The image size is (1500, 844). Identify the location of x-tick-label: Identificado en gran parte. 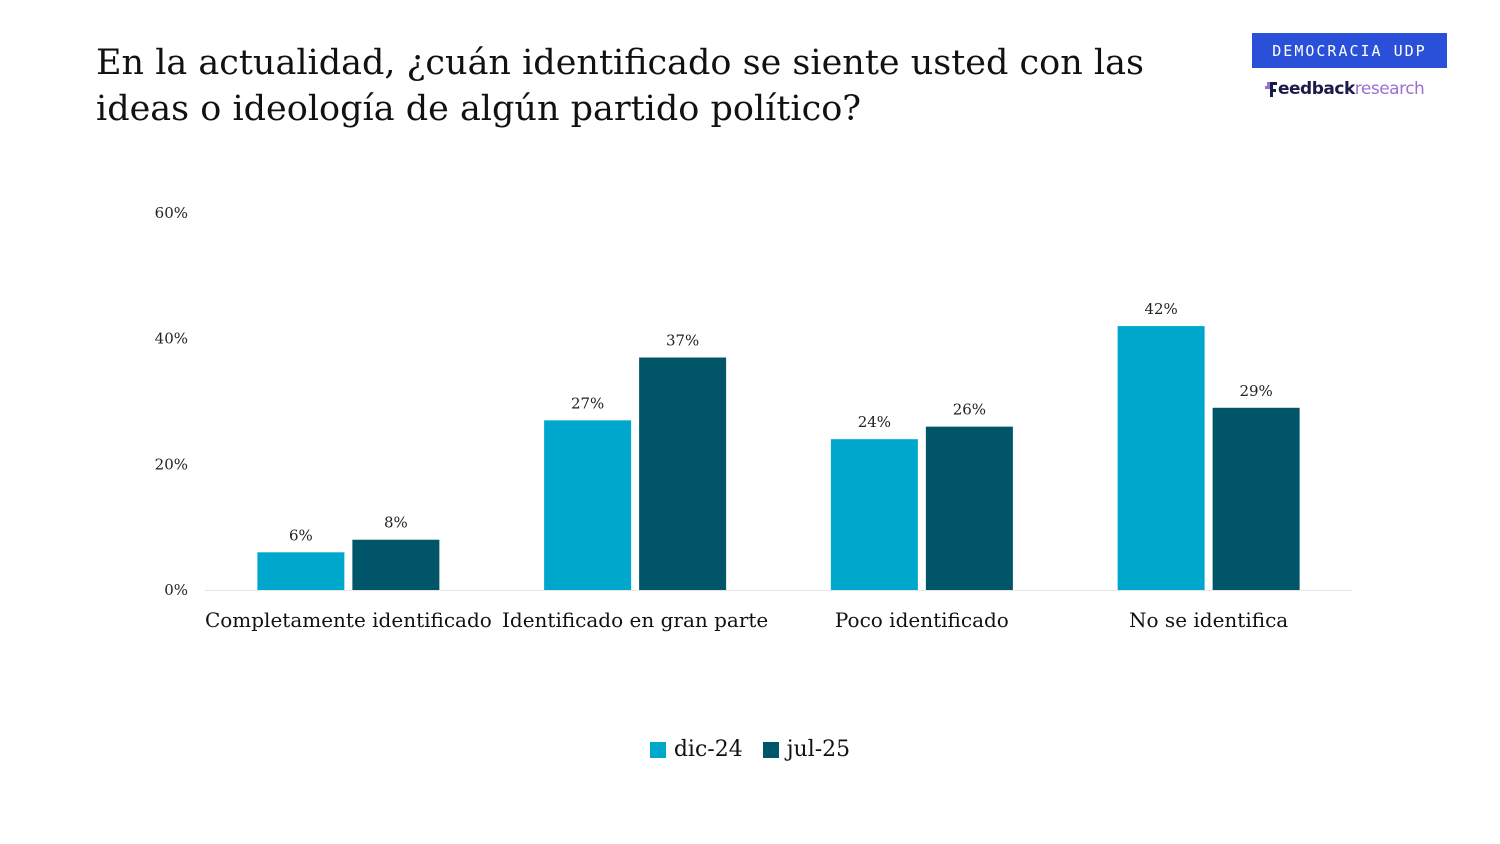
(635, 620).